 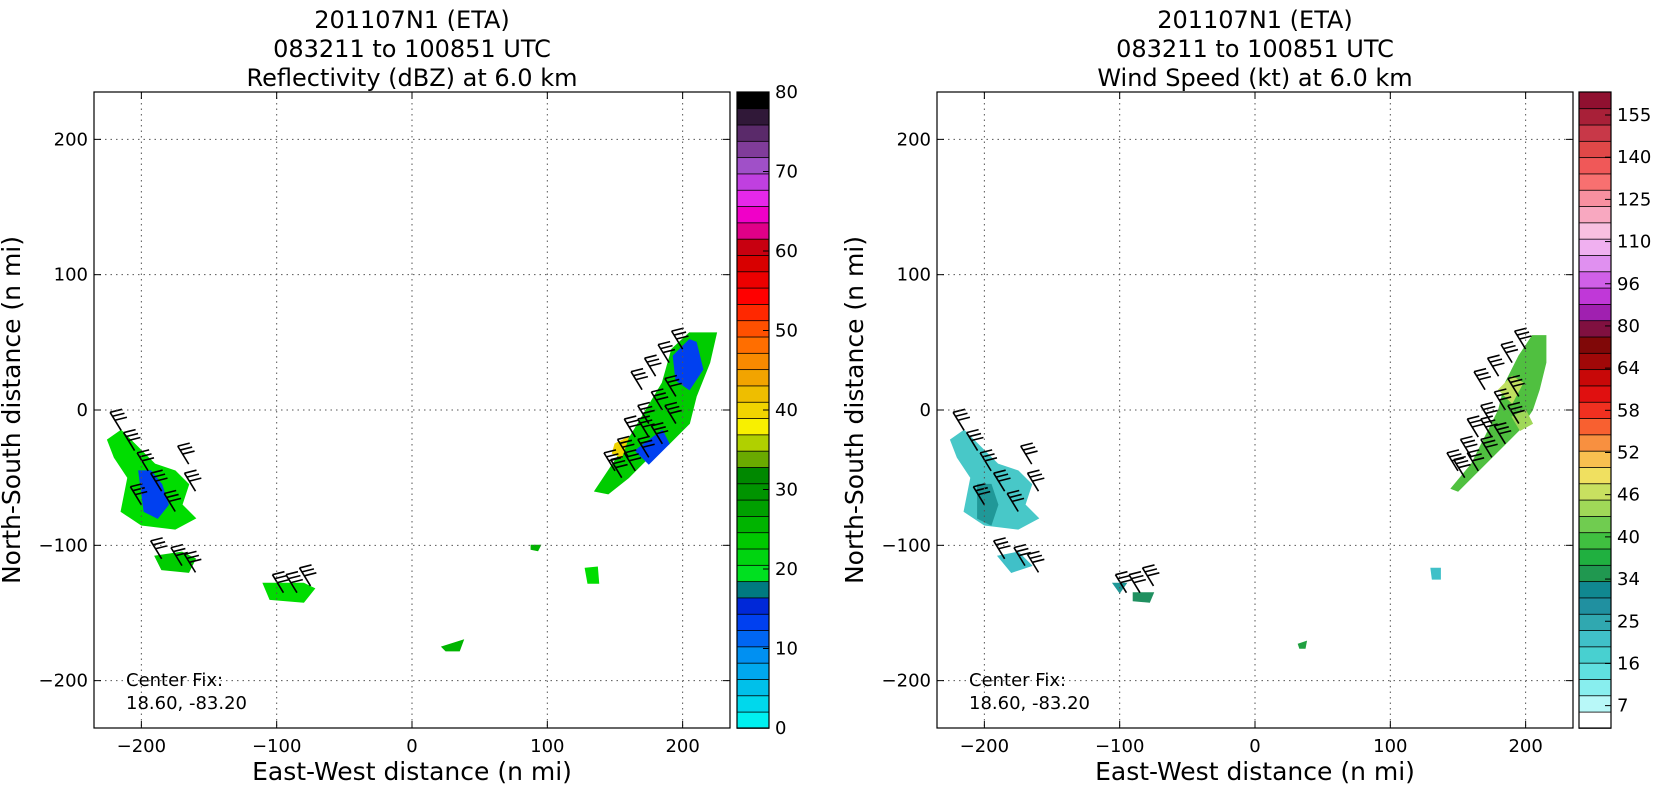 What do you see at coordinates (786, 410) in the screenshot?
I see `colorbar-tick-label: 40` at bounding box center [786, 410].